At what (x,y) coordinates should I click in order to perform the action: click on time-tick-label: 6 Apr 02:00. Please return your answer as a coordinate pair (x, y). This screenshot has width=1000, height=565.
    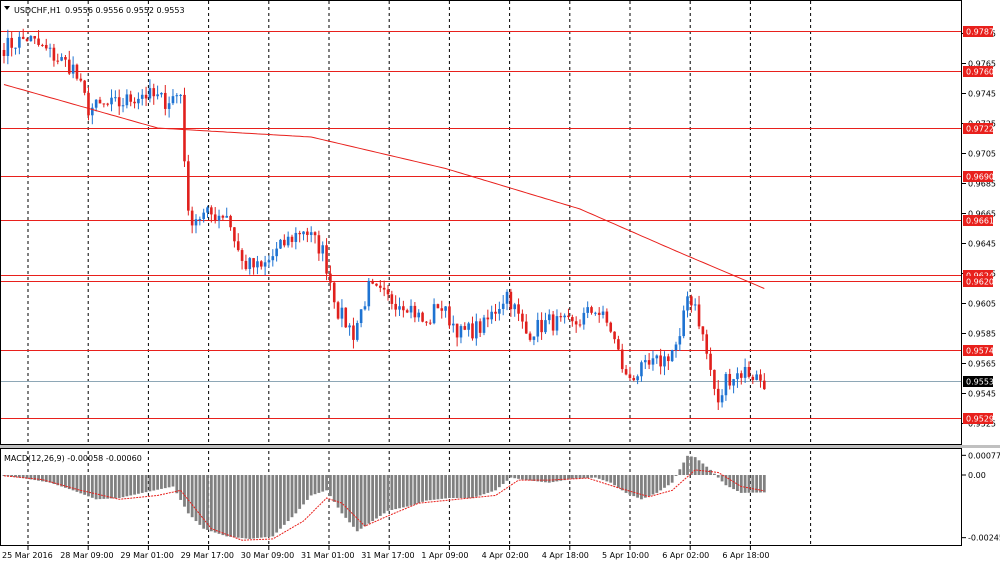
    Looking at the image, I should click on (685, 555).